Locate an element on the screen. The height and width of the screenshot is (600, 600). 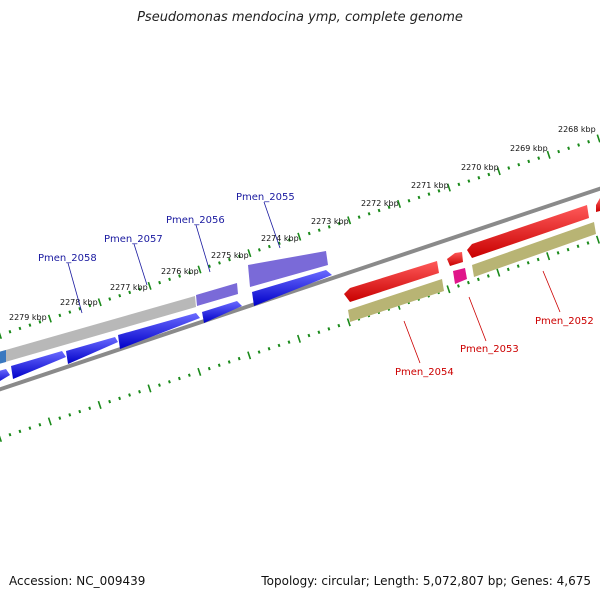
scale-label: 2275 kbp is located at coordinates (230, 255).